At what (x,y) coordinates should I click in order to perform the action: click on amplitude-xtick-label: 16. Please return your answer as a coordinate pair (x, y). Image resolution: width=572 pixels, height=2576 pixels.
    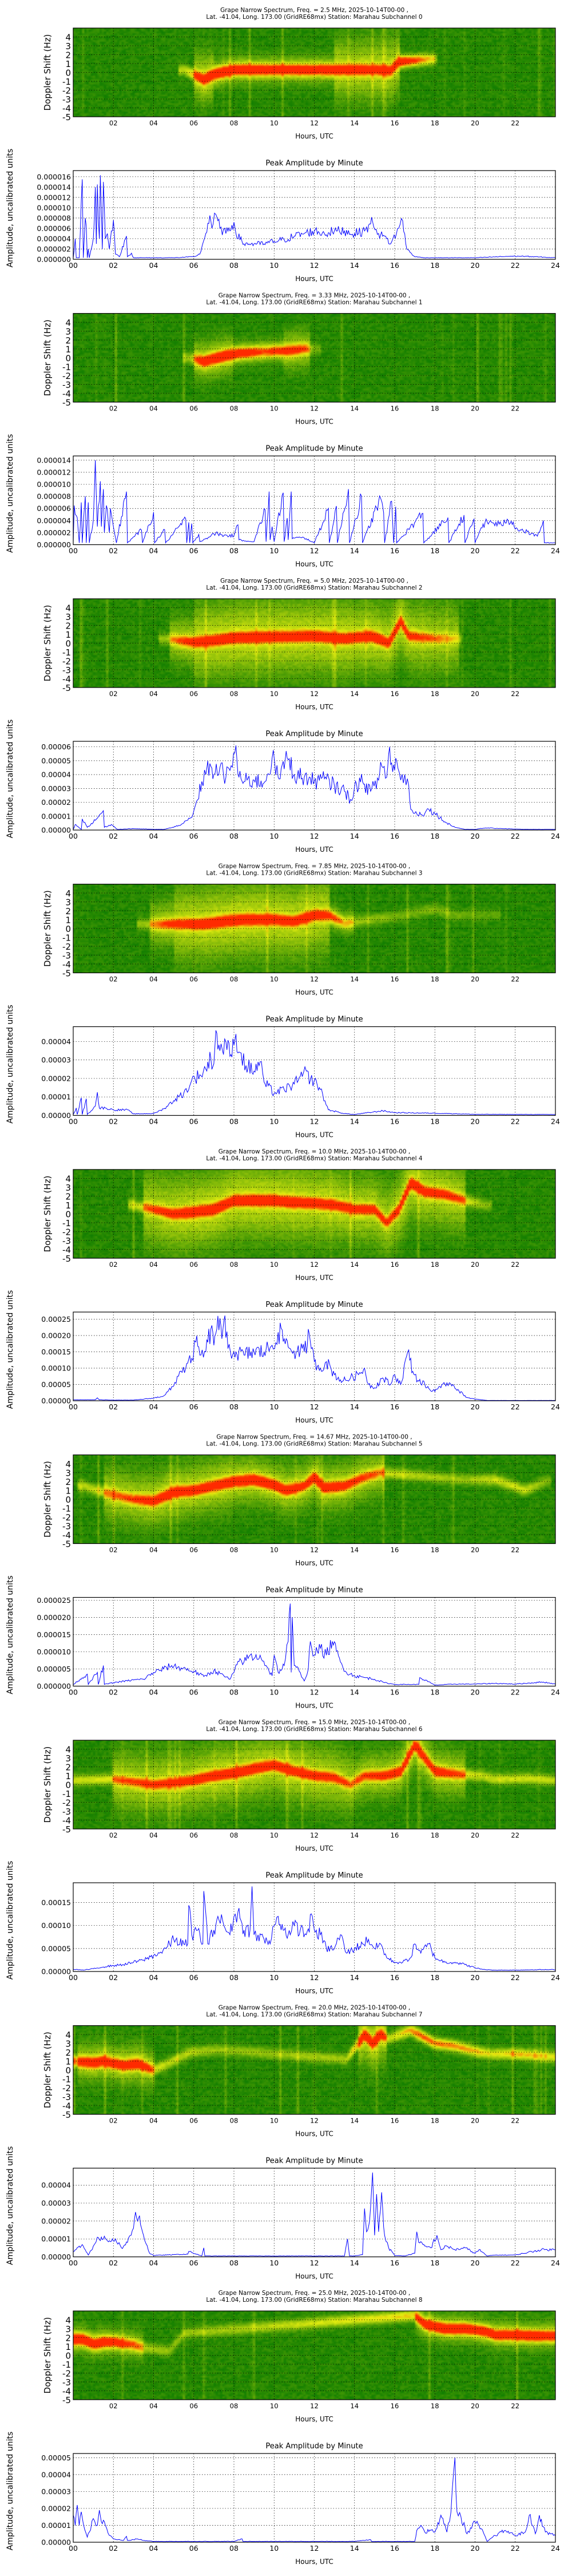
    Looking at the image, I should click on (394, 1406).